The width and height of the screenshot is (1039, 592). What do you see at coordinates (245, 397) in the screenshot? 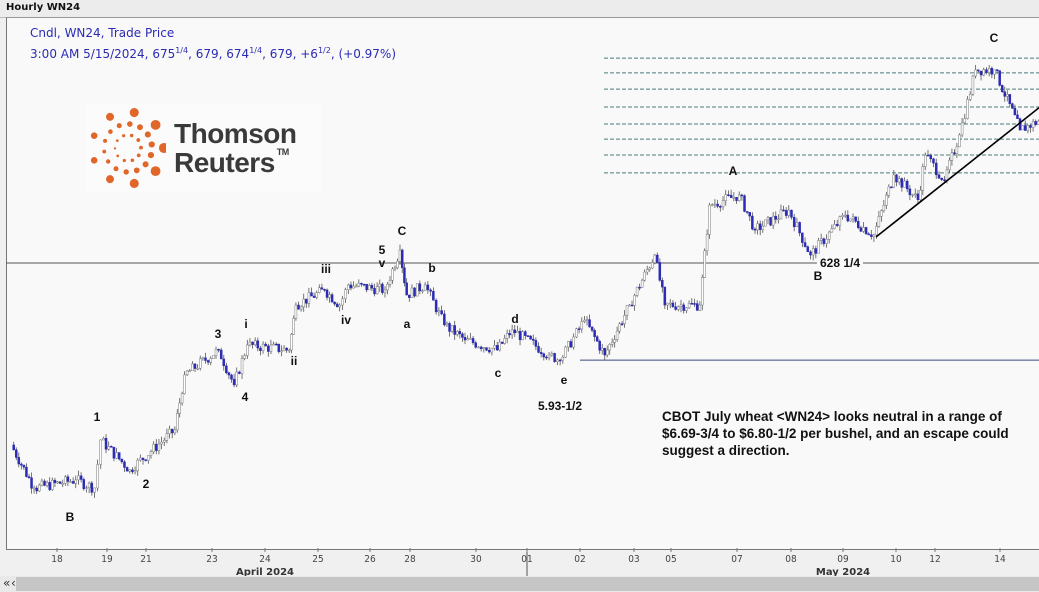
I see `wave-label: 4` at bounding box center [245, 397].